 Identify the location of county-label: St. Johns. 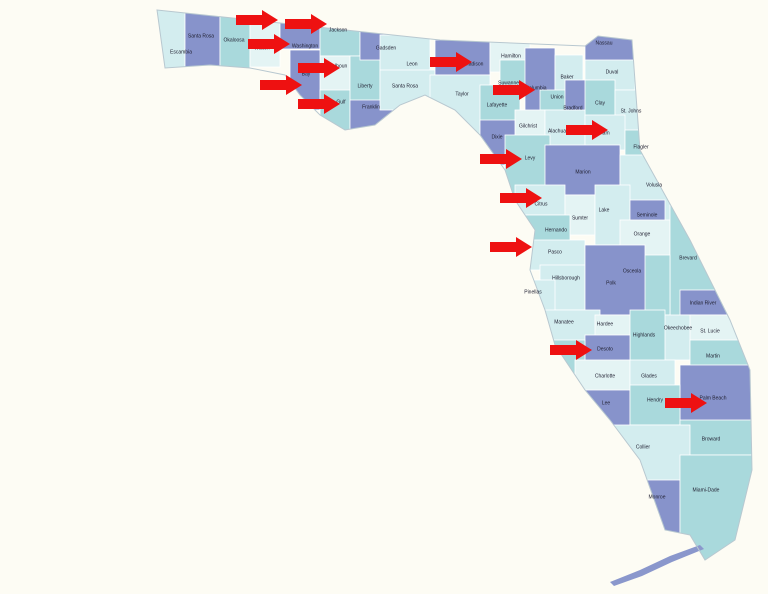
(631, 111).